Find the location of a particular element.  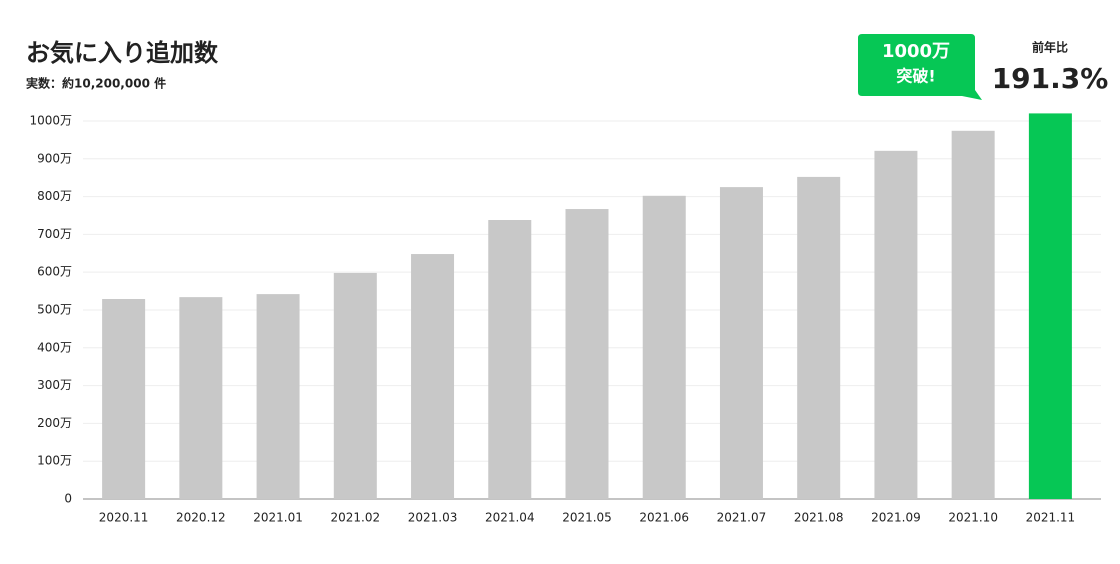

callout-text: 1000万 is located at coordinates (916, 51).